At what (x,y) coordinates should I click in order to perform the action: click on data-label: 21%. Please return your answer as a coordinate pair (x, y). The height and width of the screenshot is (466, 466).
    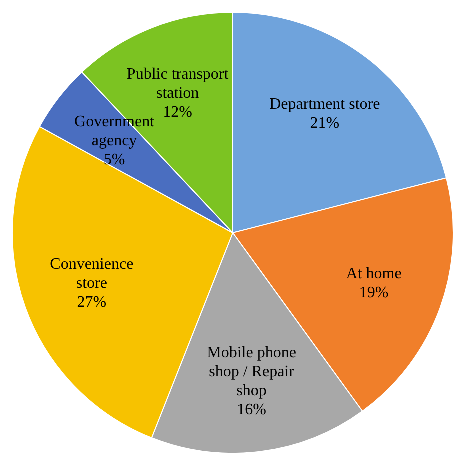
    Looking at the image, I should click on (325, 123).